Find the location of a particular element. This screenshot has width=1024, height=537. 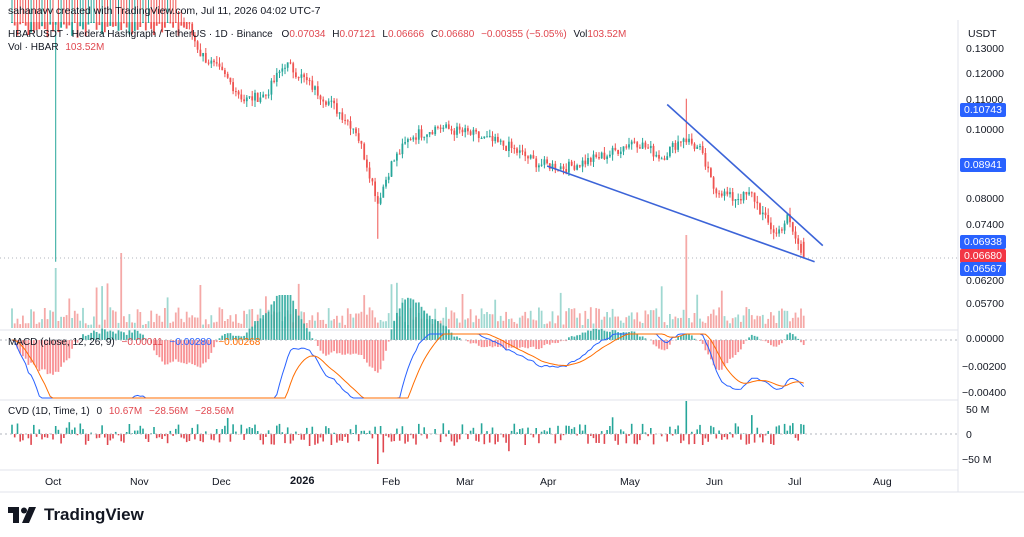

price-tag-lower: 0.06938 is located at coordinates (983, 242).